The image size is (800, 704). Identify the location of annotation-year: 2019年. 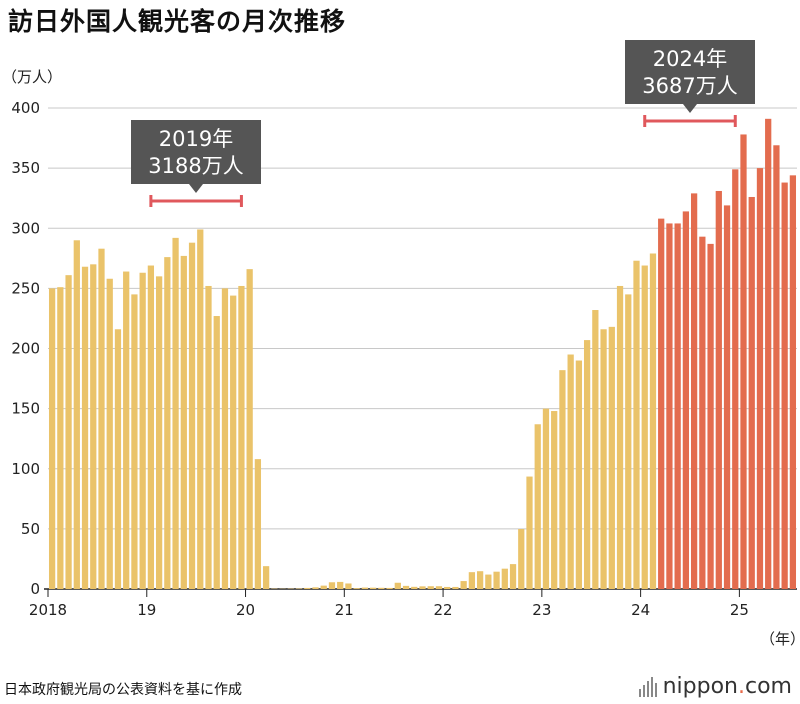
(196, 139).